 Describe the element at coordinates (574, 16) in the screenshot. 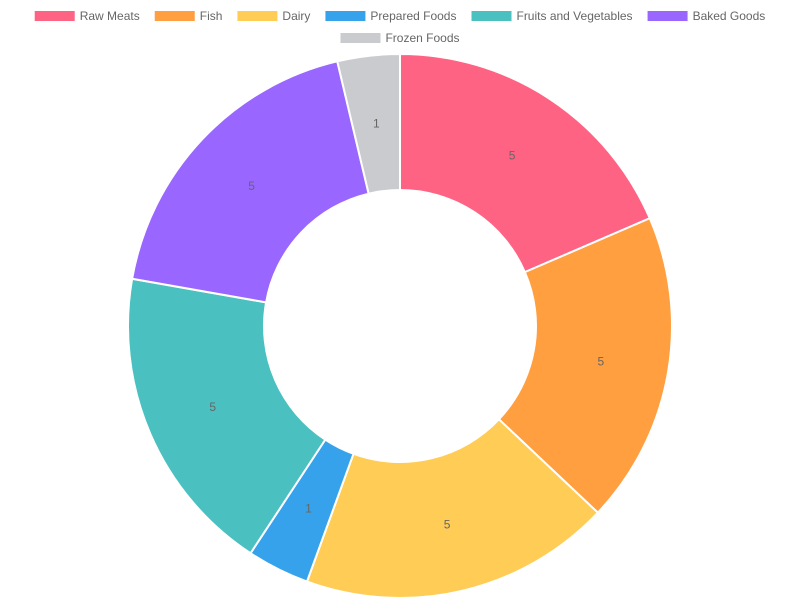

I see `legend-label: Fruits and Vegetables` at that location.